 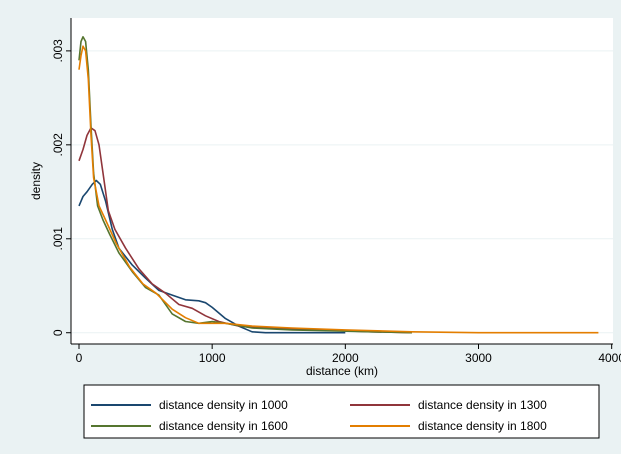 What do you see at coordinates (58, 332) in the screenshot?
I see `y-tick-label: 0` at bounding box center [58, 332].